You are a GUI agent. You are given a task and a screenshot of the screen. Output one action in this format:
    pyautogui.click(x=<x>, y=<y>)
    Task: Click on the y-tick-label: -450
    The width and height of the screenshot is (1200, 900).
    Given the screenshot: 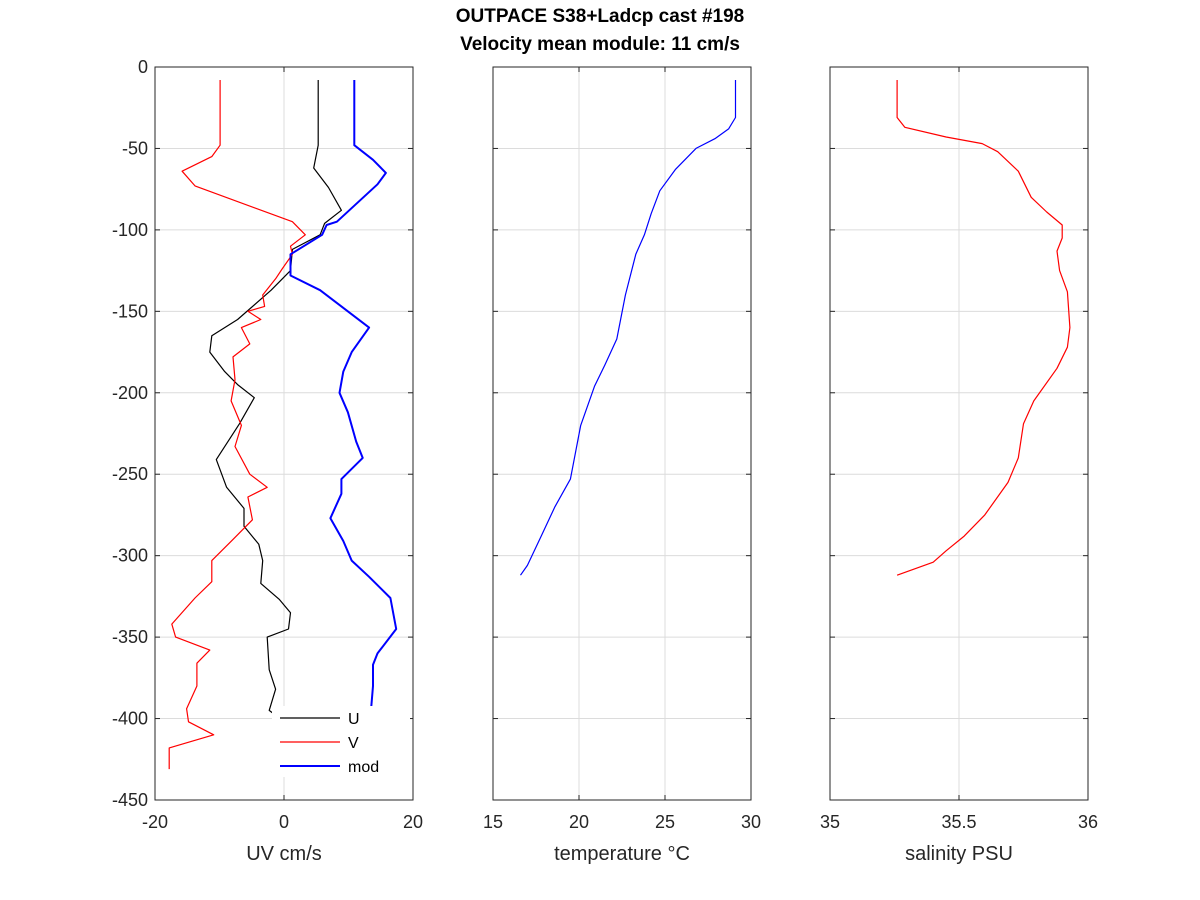 What is the action you would take?
    pyautogui.click(x=130, y=800)
    